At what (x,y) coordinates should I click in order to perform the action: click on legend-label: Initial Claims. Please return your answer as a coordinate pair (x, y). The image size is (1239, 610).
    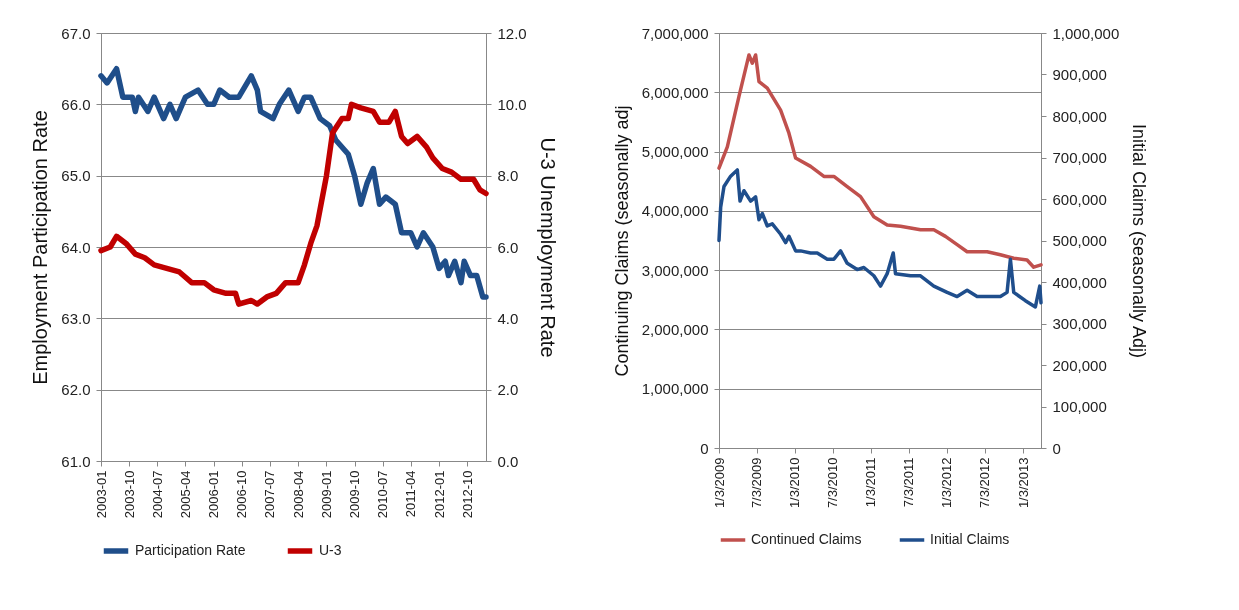
    Looking at the image, I should click on (970, 539).